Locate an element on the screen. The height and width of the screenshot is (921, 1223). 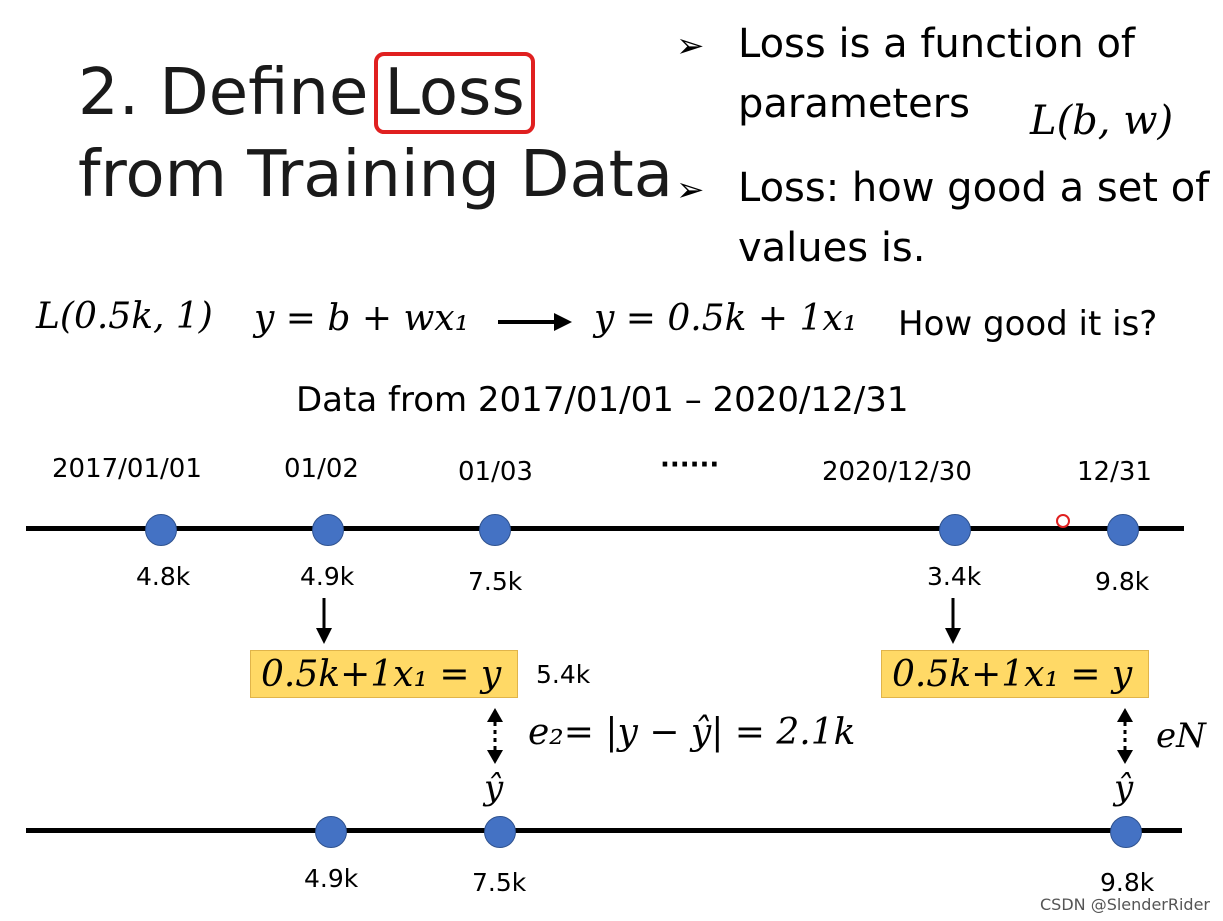
loss-call: L(0.5k, 1) is located at coordinates (124, 316).